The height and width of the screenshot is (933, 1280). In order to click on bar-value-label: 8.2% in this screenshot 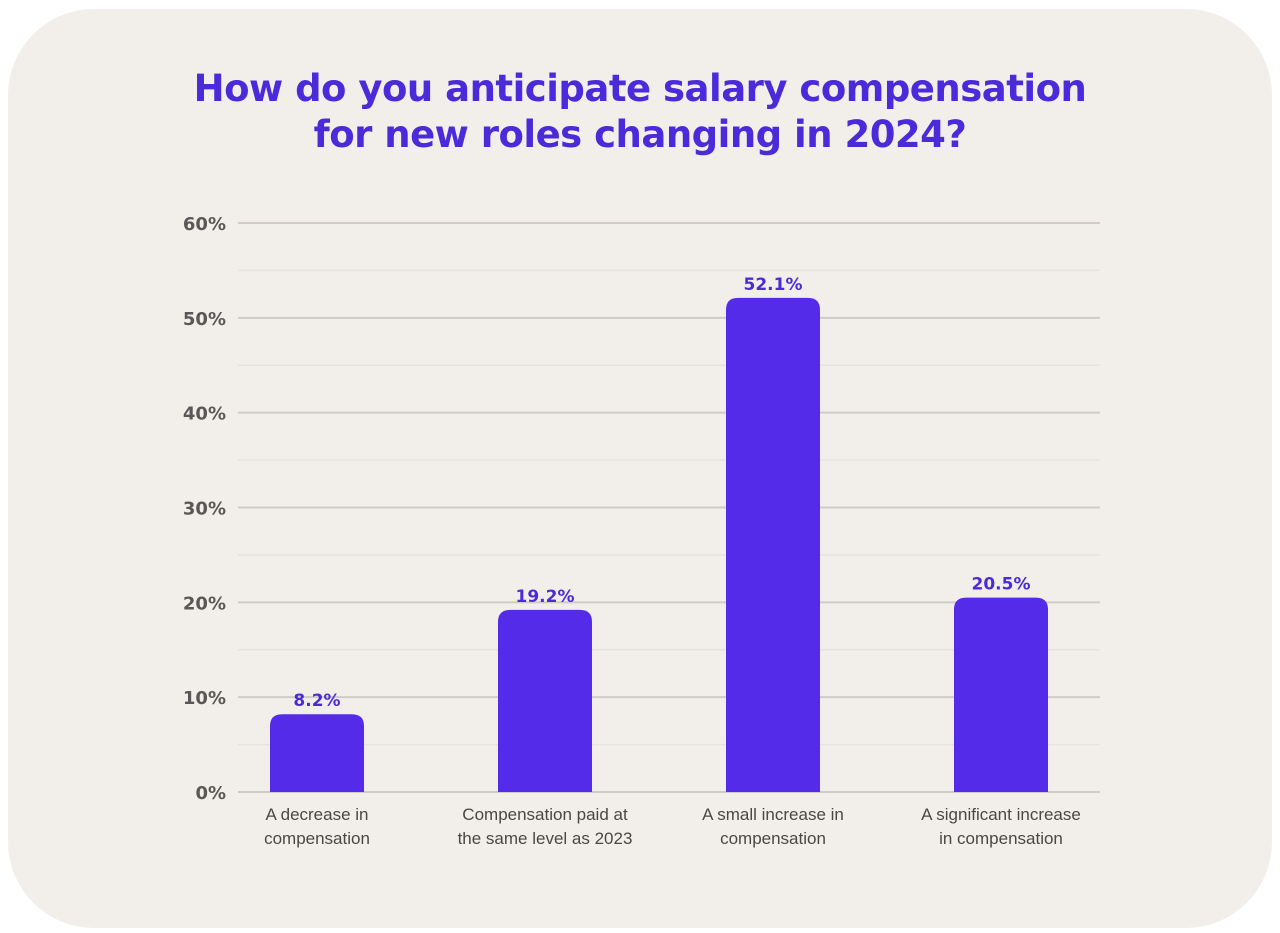, I will do `click(316, 701)`.